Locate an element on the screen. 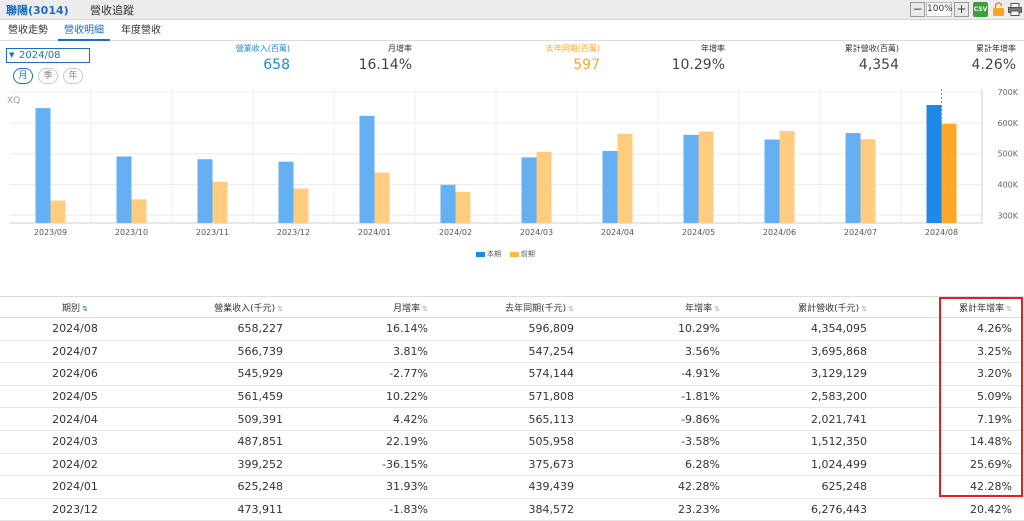  table-cell: 3,695,868 is located at coordinates (805, 352).